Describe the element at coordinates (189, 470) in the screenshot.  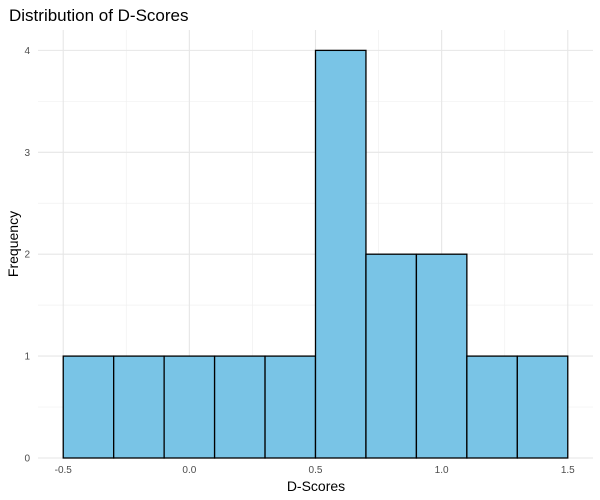
I see `x-tick-label: 0.0` at that location.